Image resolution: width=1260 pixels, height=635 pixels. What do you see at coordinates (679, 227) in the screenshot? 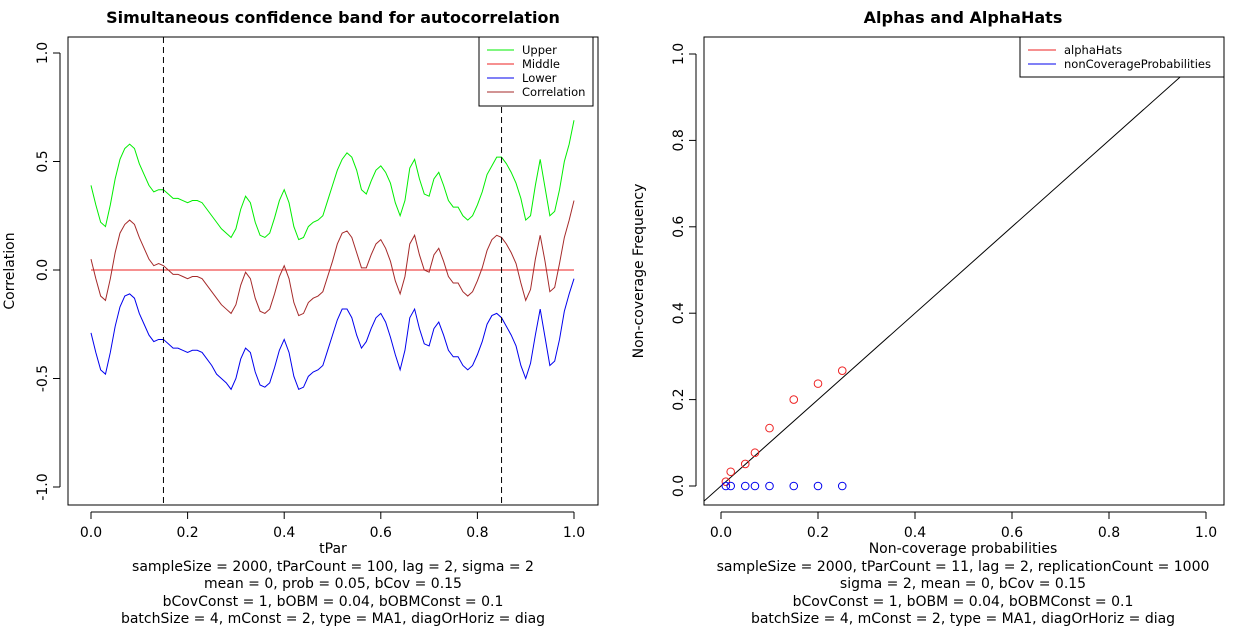
I see `y-tick-label: 0.6` at bounding box center [679, 227].